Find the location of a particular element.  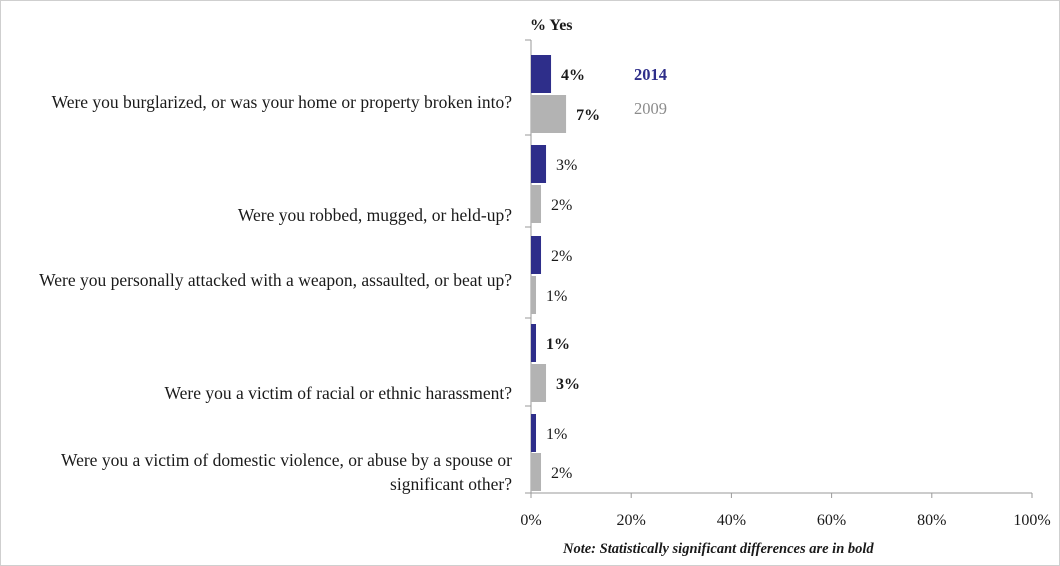

data-label-2009-domestic-violence: 2% is located at coordinates (561, 473).